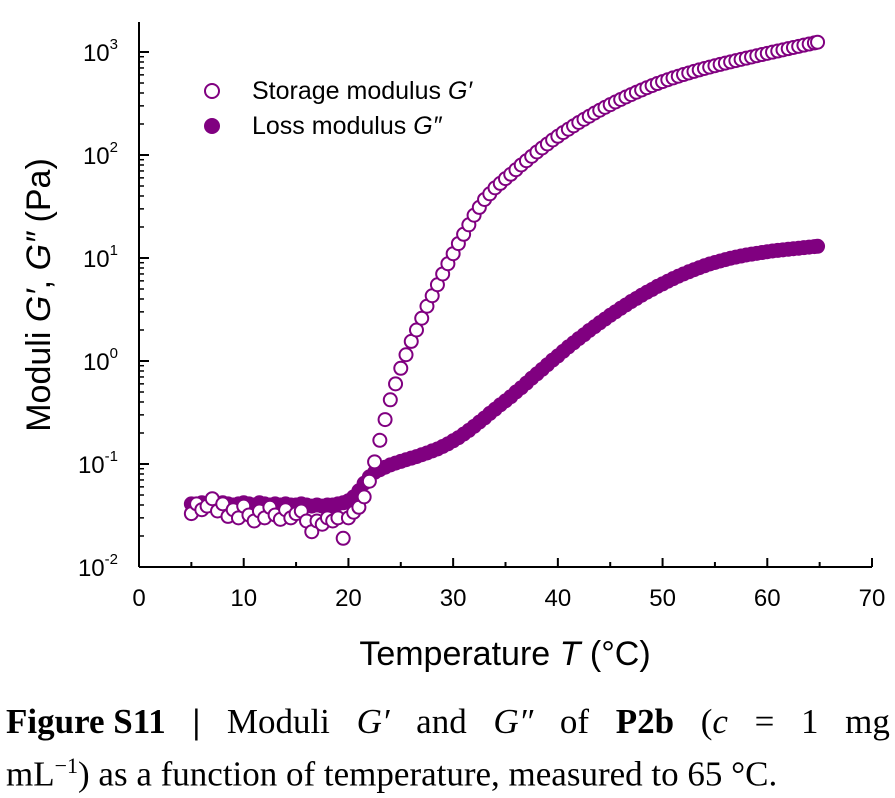 The image size is (895, 798). Describe the element at coordinates (809, 721) in the screenshot. I see `caption-word: 1` at that location.